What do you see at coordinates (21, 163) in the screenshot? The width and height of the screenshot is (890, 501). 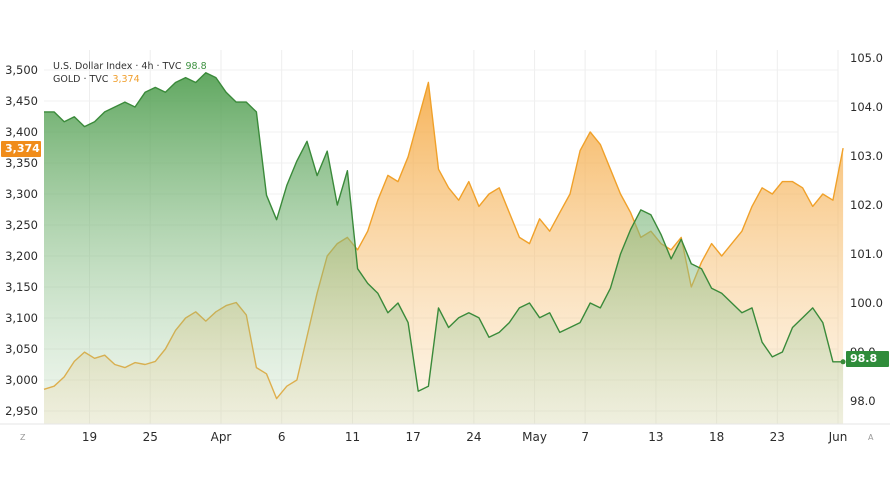 I see `left-tick-label: 3,350` at bounding box center [21, 163].